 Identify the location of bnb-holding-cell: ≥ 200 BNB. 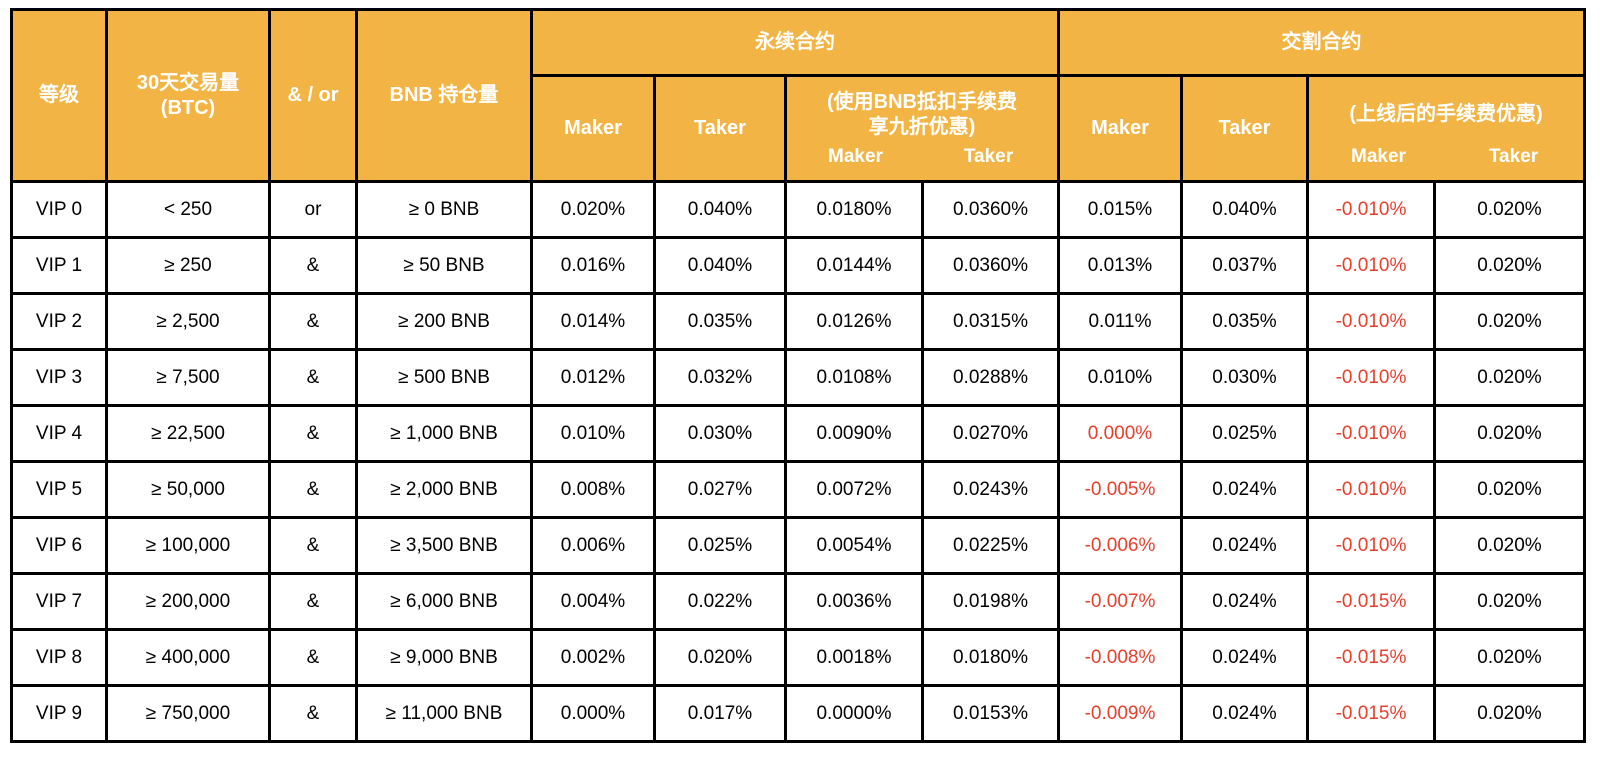
(444, 321).